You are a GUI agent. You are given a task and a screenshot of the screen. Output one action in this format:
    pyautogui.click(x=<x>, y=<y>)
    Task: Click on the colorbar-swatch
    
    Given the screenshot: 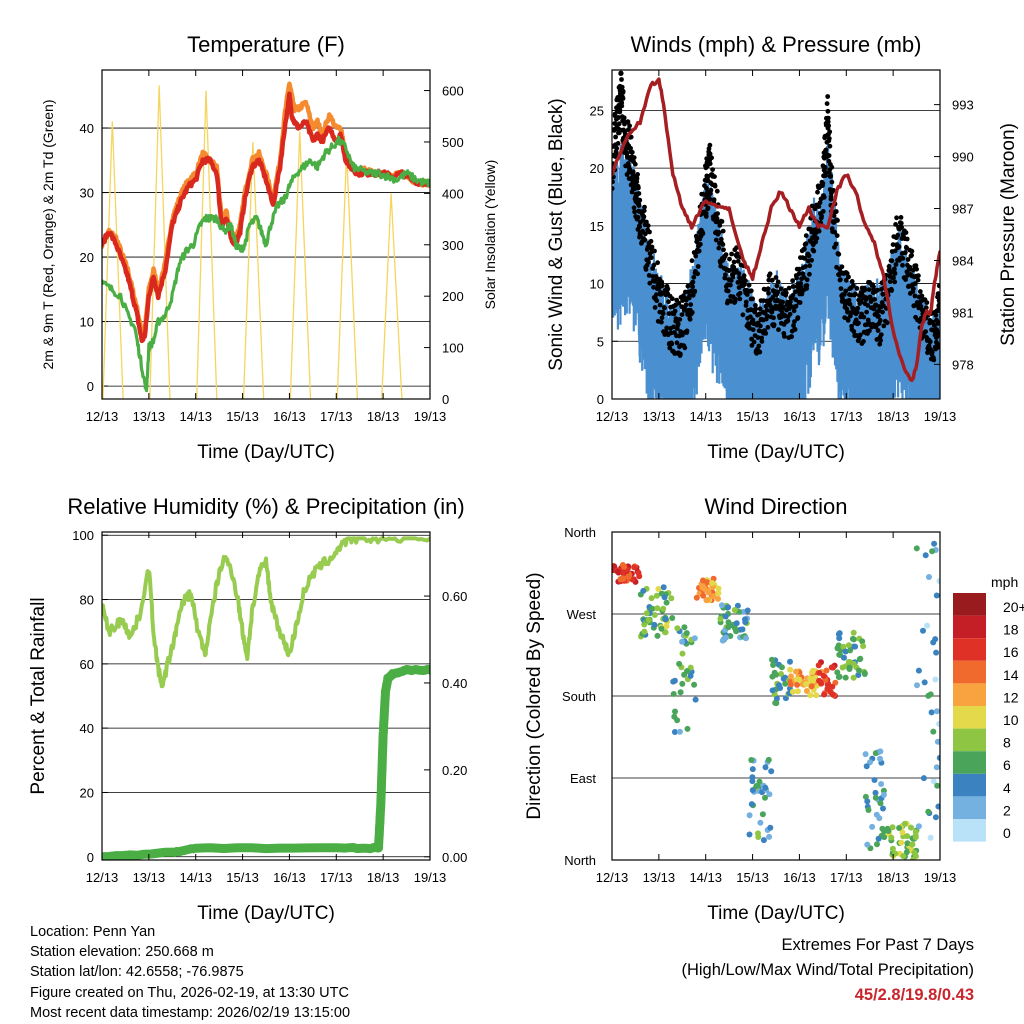 What is the action you would take?
    pyautogui.click(x=969, y=672)
    